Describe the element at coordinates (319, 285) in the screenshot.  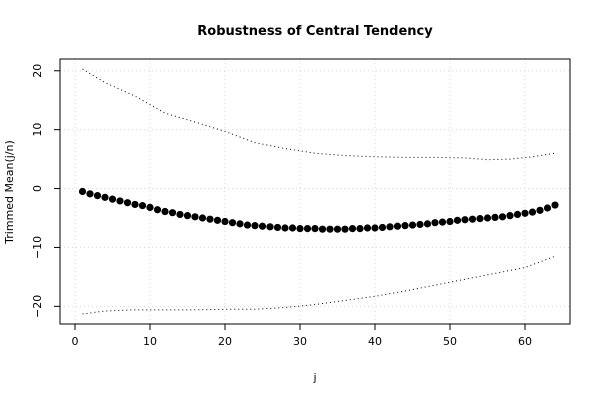
I see `lower-band-line` at that location.